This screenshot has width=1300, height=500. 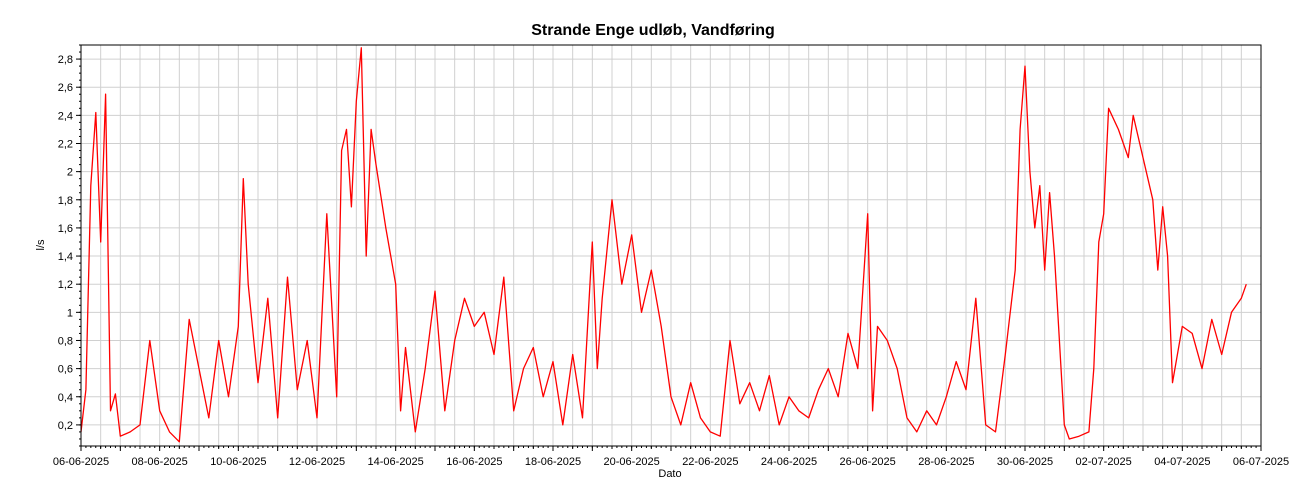 I want to click on y-tick-label: 1, so click(x=70, y=313).